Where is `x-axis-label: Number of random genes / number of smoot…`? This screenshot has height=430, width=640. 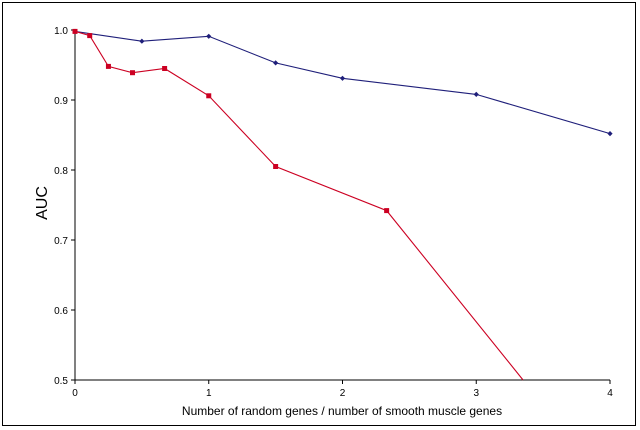
x-axis-label: Number of random genes / number of smoot… is located at coordinates (342, 411).